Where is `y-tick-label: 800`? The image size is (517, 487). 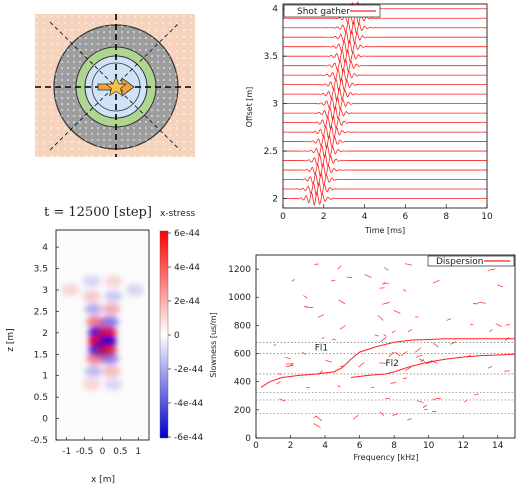 y-tick-label: 800 is located at coordinates (242, 326).